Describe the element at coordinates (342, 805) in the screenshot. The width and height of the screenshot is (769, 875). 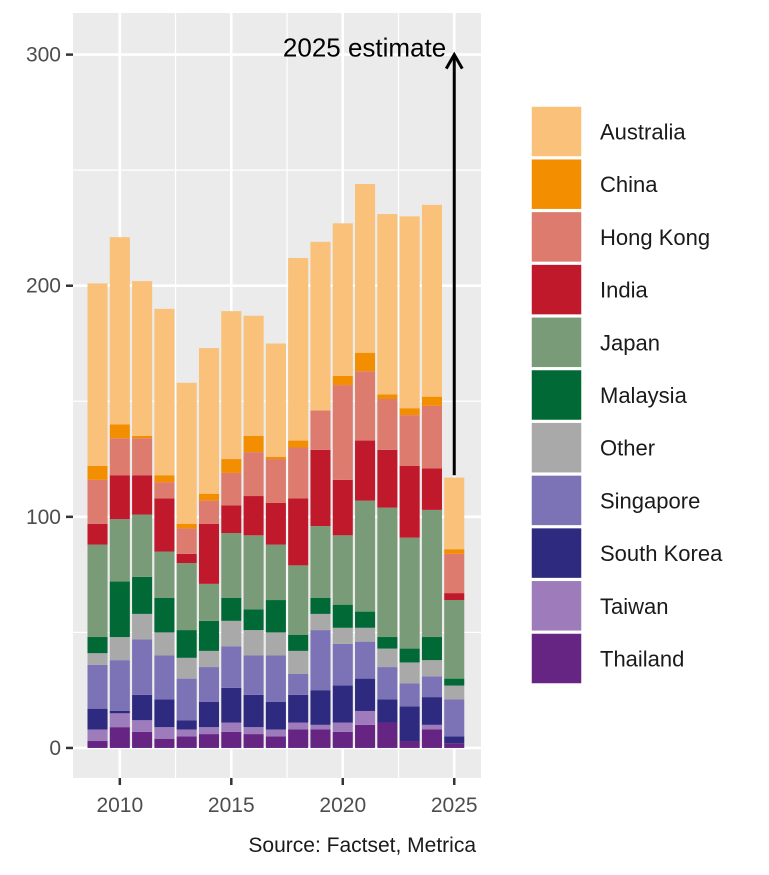
I see `x-tick-label: 2020` at that location.